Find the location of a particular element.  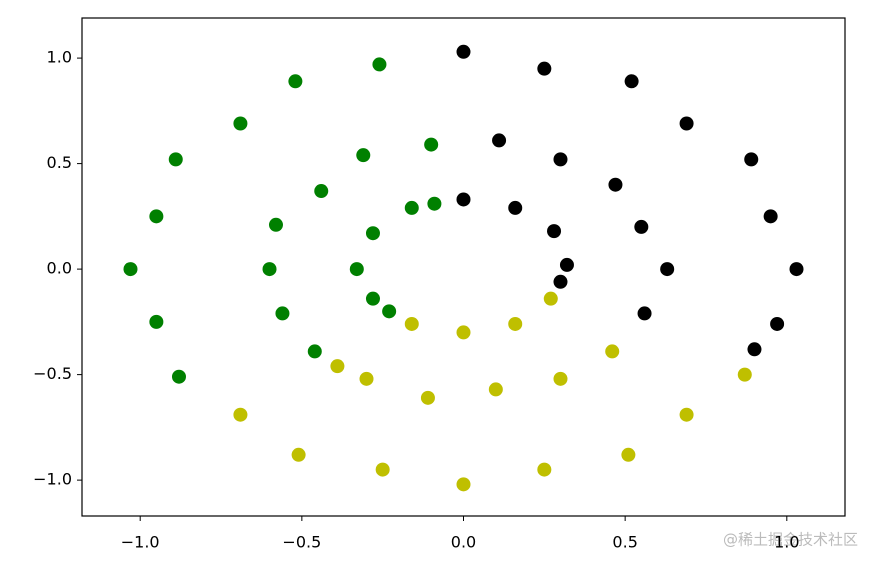

x-tick-label: 0.5 is located at coordinates (624, 542).